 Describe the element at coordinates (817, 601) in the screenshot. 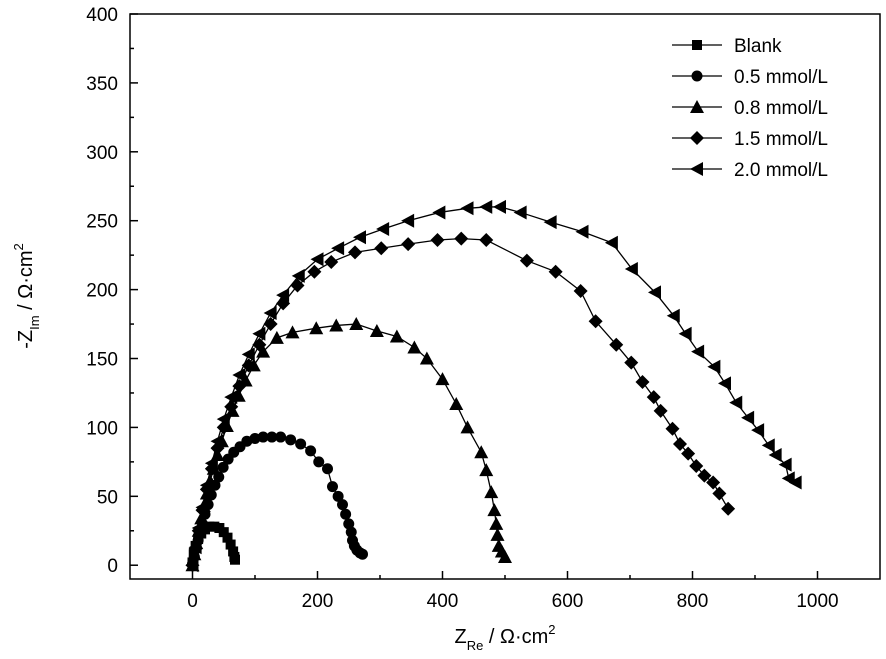

I see `x-tick-label: 1000` at that location.